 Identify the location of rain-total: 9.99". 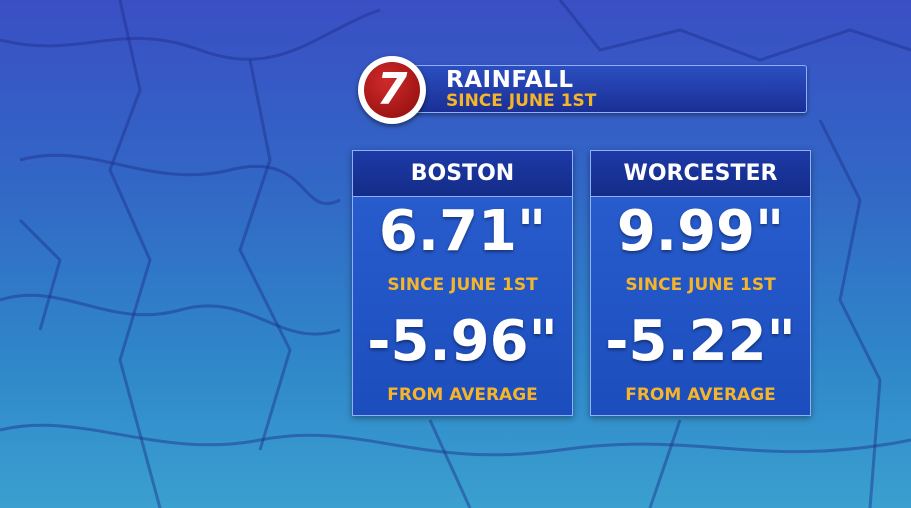
(700, 231).